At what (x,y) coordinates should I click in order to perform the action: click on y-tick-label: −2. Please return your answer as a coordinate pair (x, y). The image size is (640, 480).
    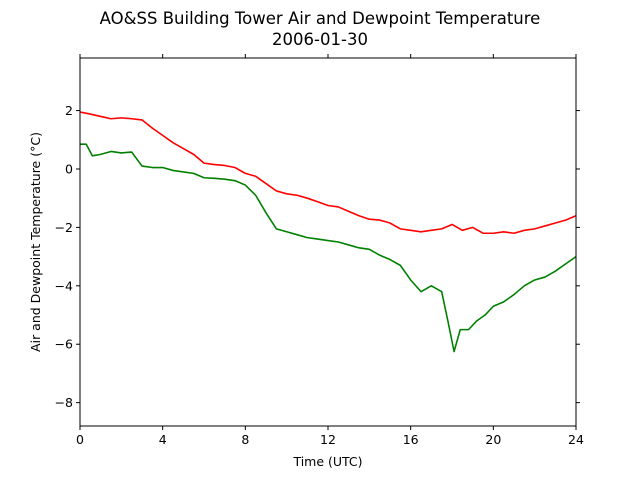
    Looking at the image, I should click on (64, 227).